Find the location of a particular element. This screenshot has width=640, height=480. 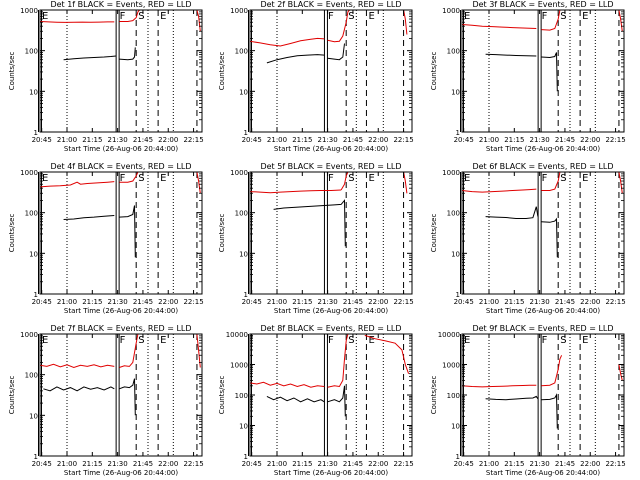

chart-title: Det 1f BLACK = Events, RED = LLD is located at coordinates (120, 4).